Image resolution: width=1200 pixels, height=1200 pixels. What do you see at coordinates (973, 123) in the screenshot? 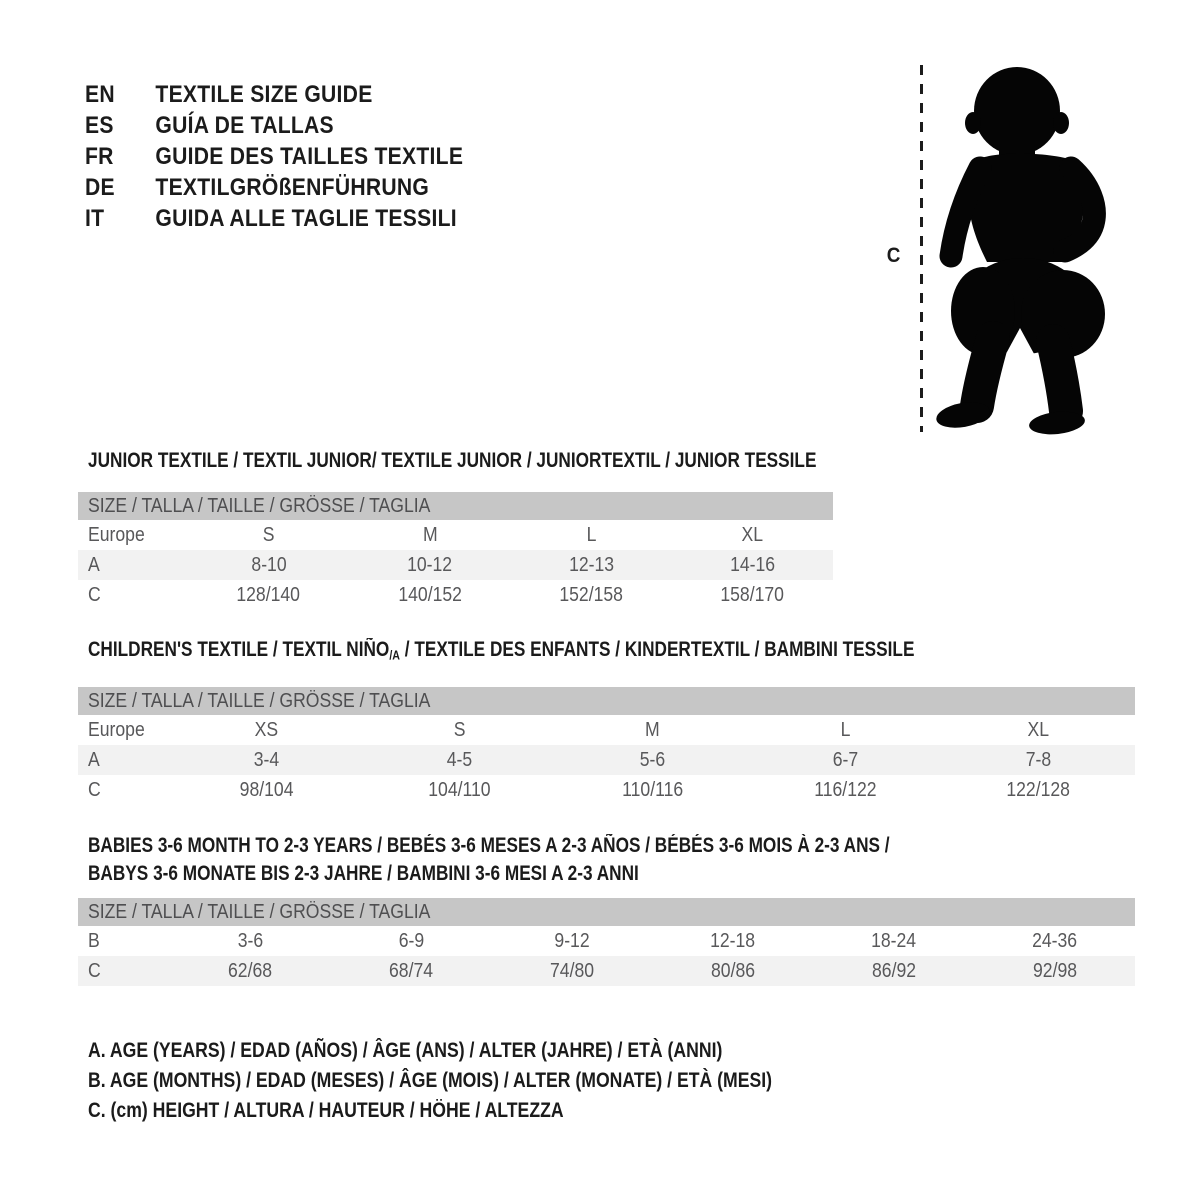
I see `silhouette-ear-left` at bounding box center [973, 123].